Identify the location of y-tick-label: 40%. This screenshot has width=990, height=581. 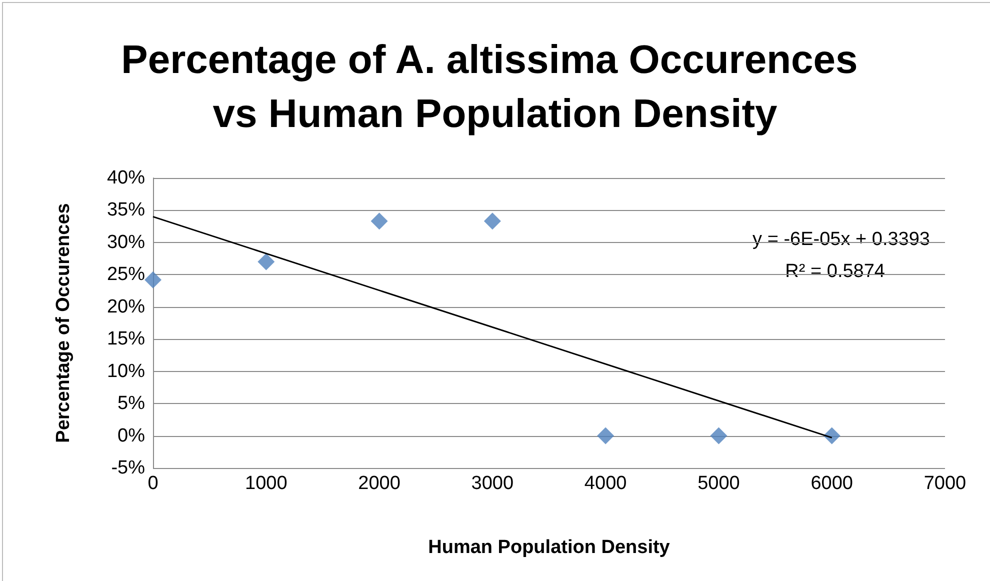
(126, 178).